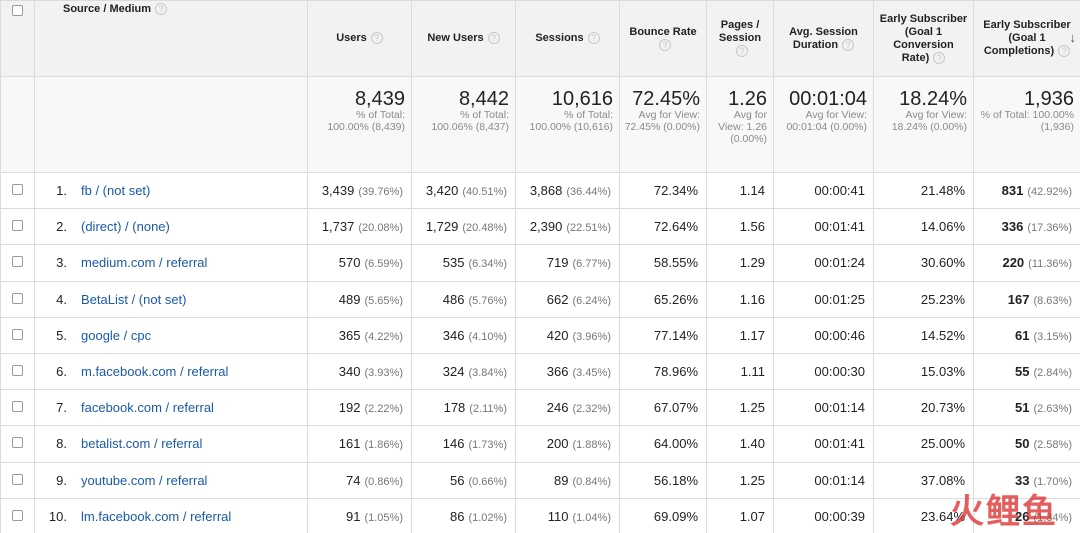 This screenshot has height=533, width=1080. What do you see at coordinates (942, 335) in the screenshot?
I see `goal-conversion-rate-value: 14.52%` at bounding box center [942, 335].